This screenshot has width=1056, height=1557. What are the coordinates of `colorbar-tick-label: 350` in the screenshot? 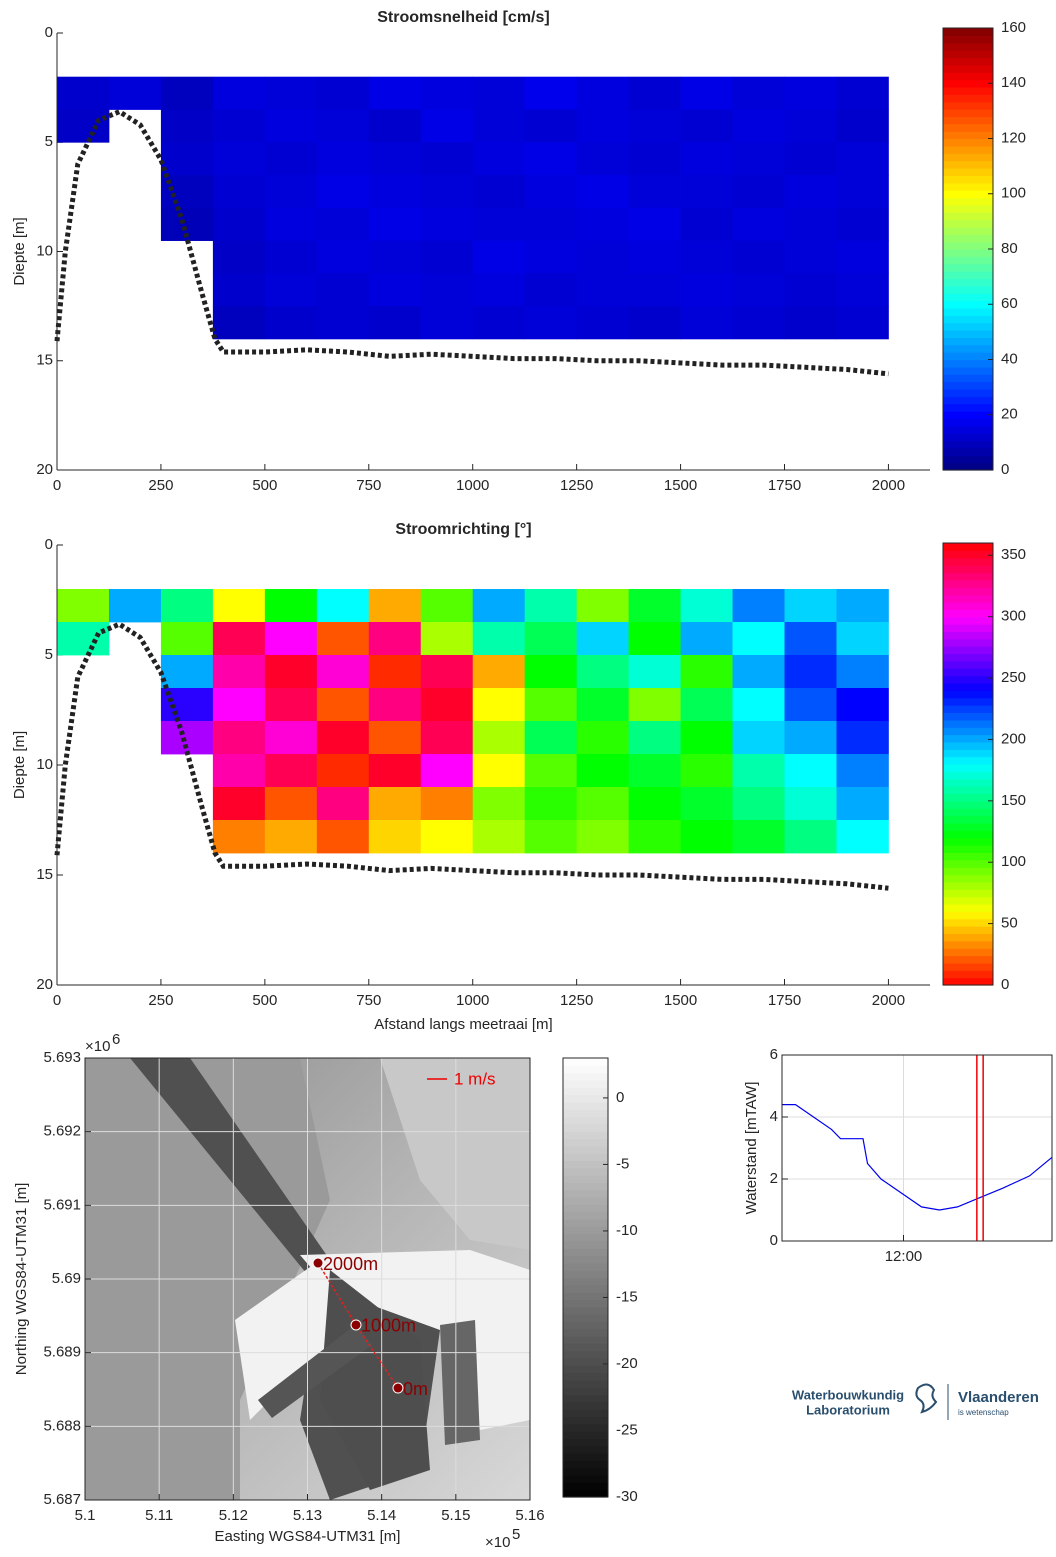 It's located at (1013, 554).